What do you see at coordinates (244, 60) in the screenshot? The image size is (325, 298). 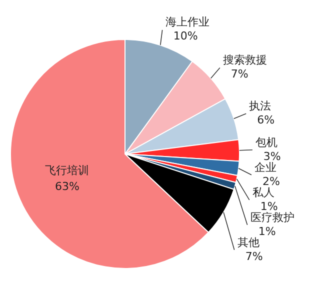 I see `slice-label: 搜索救援` at bounding box center [244, 60].